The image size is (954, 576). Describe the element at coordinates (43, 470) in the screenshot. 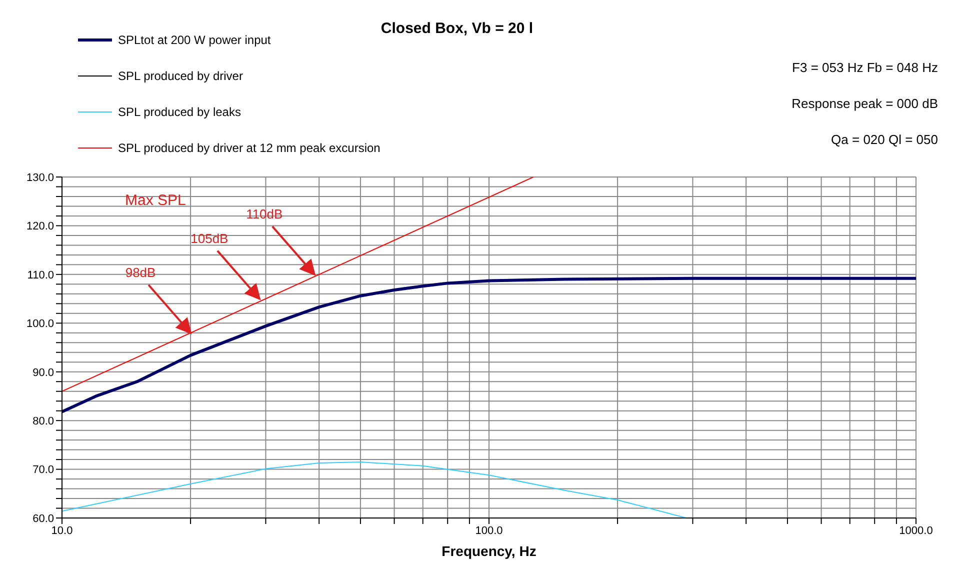

I see `y-tick-label: 70.0` at that location.